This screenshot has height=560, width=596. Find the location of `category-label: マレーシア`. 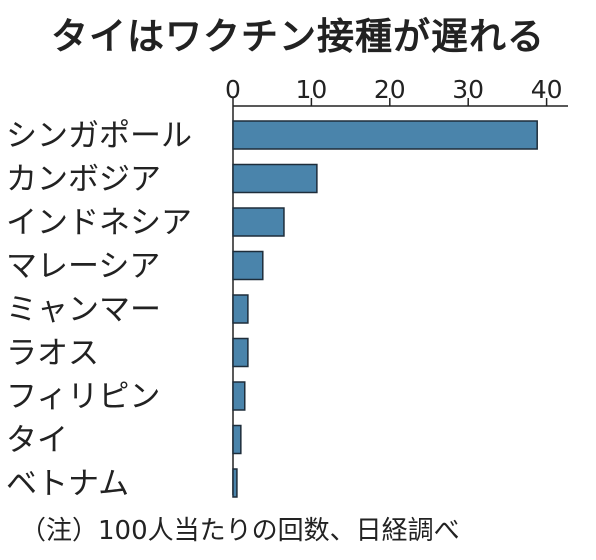

category-label: マレーシア is located at coordinates (83, 267).